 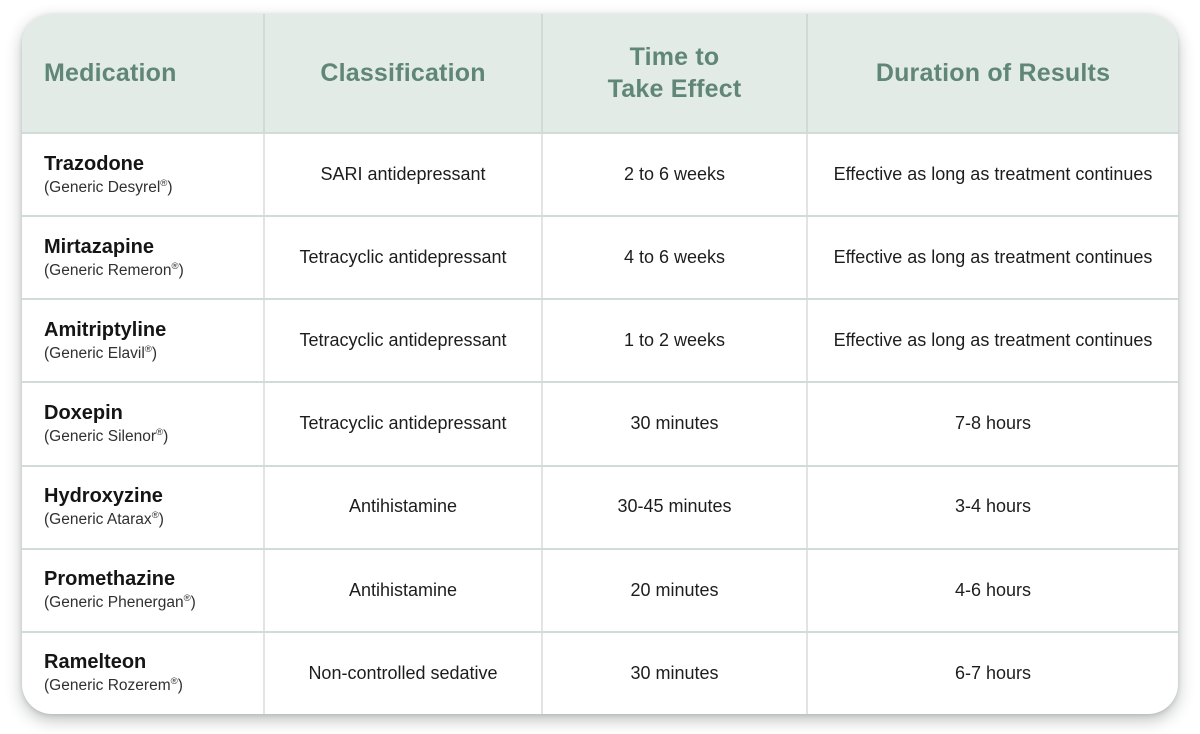 I want to click on medication-generic-name: (Generic Silenor®), so click(x=106, y=435).